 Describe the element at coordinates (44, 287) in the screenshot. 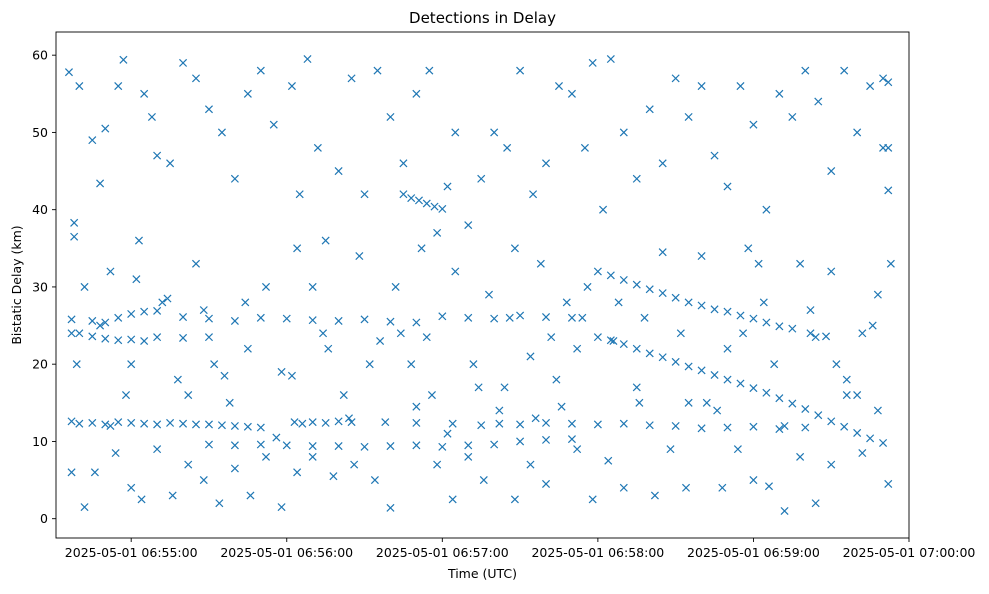

I see `y-axis: 0 10 20 30 40 50 60` at that location.